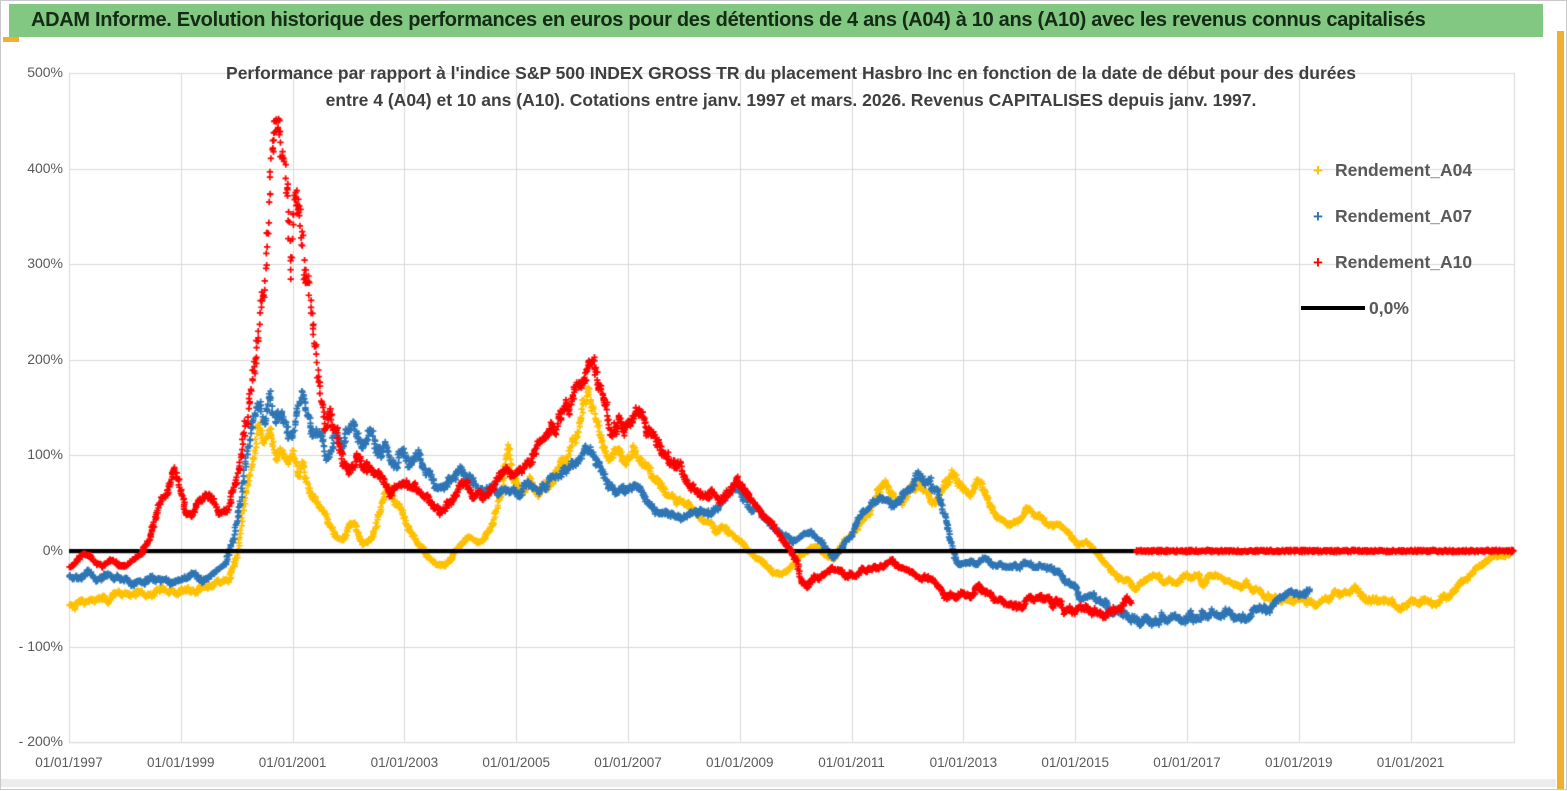 This screenshot has width=1567, height=791. Describe the element at coordinates (628, 762) in the screenshot. I see `x-axis-tick-label: 01/01/2007` at that location.